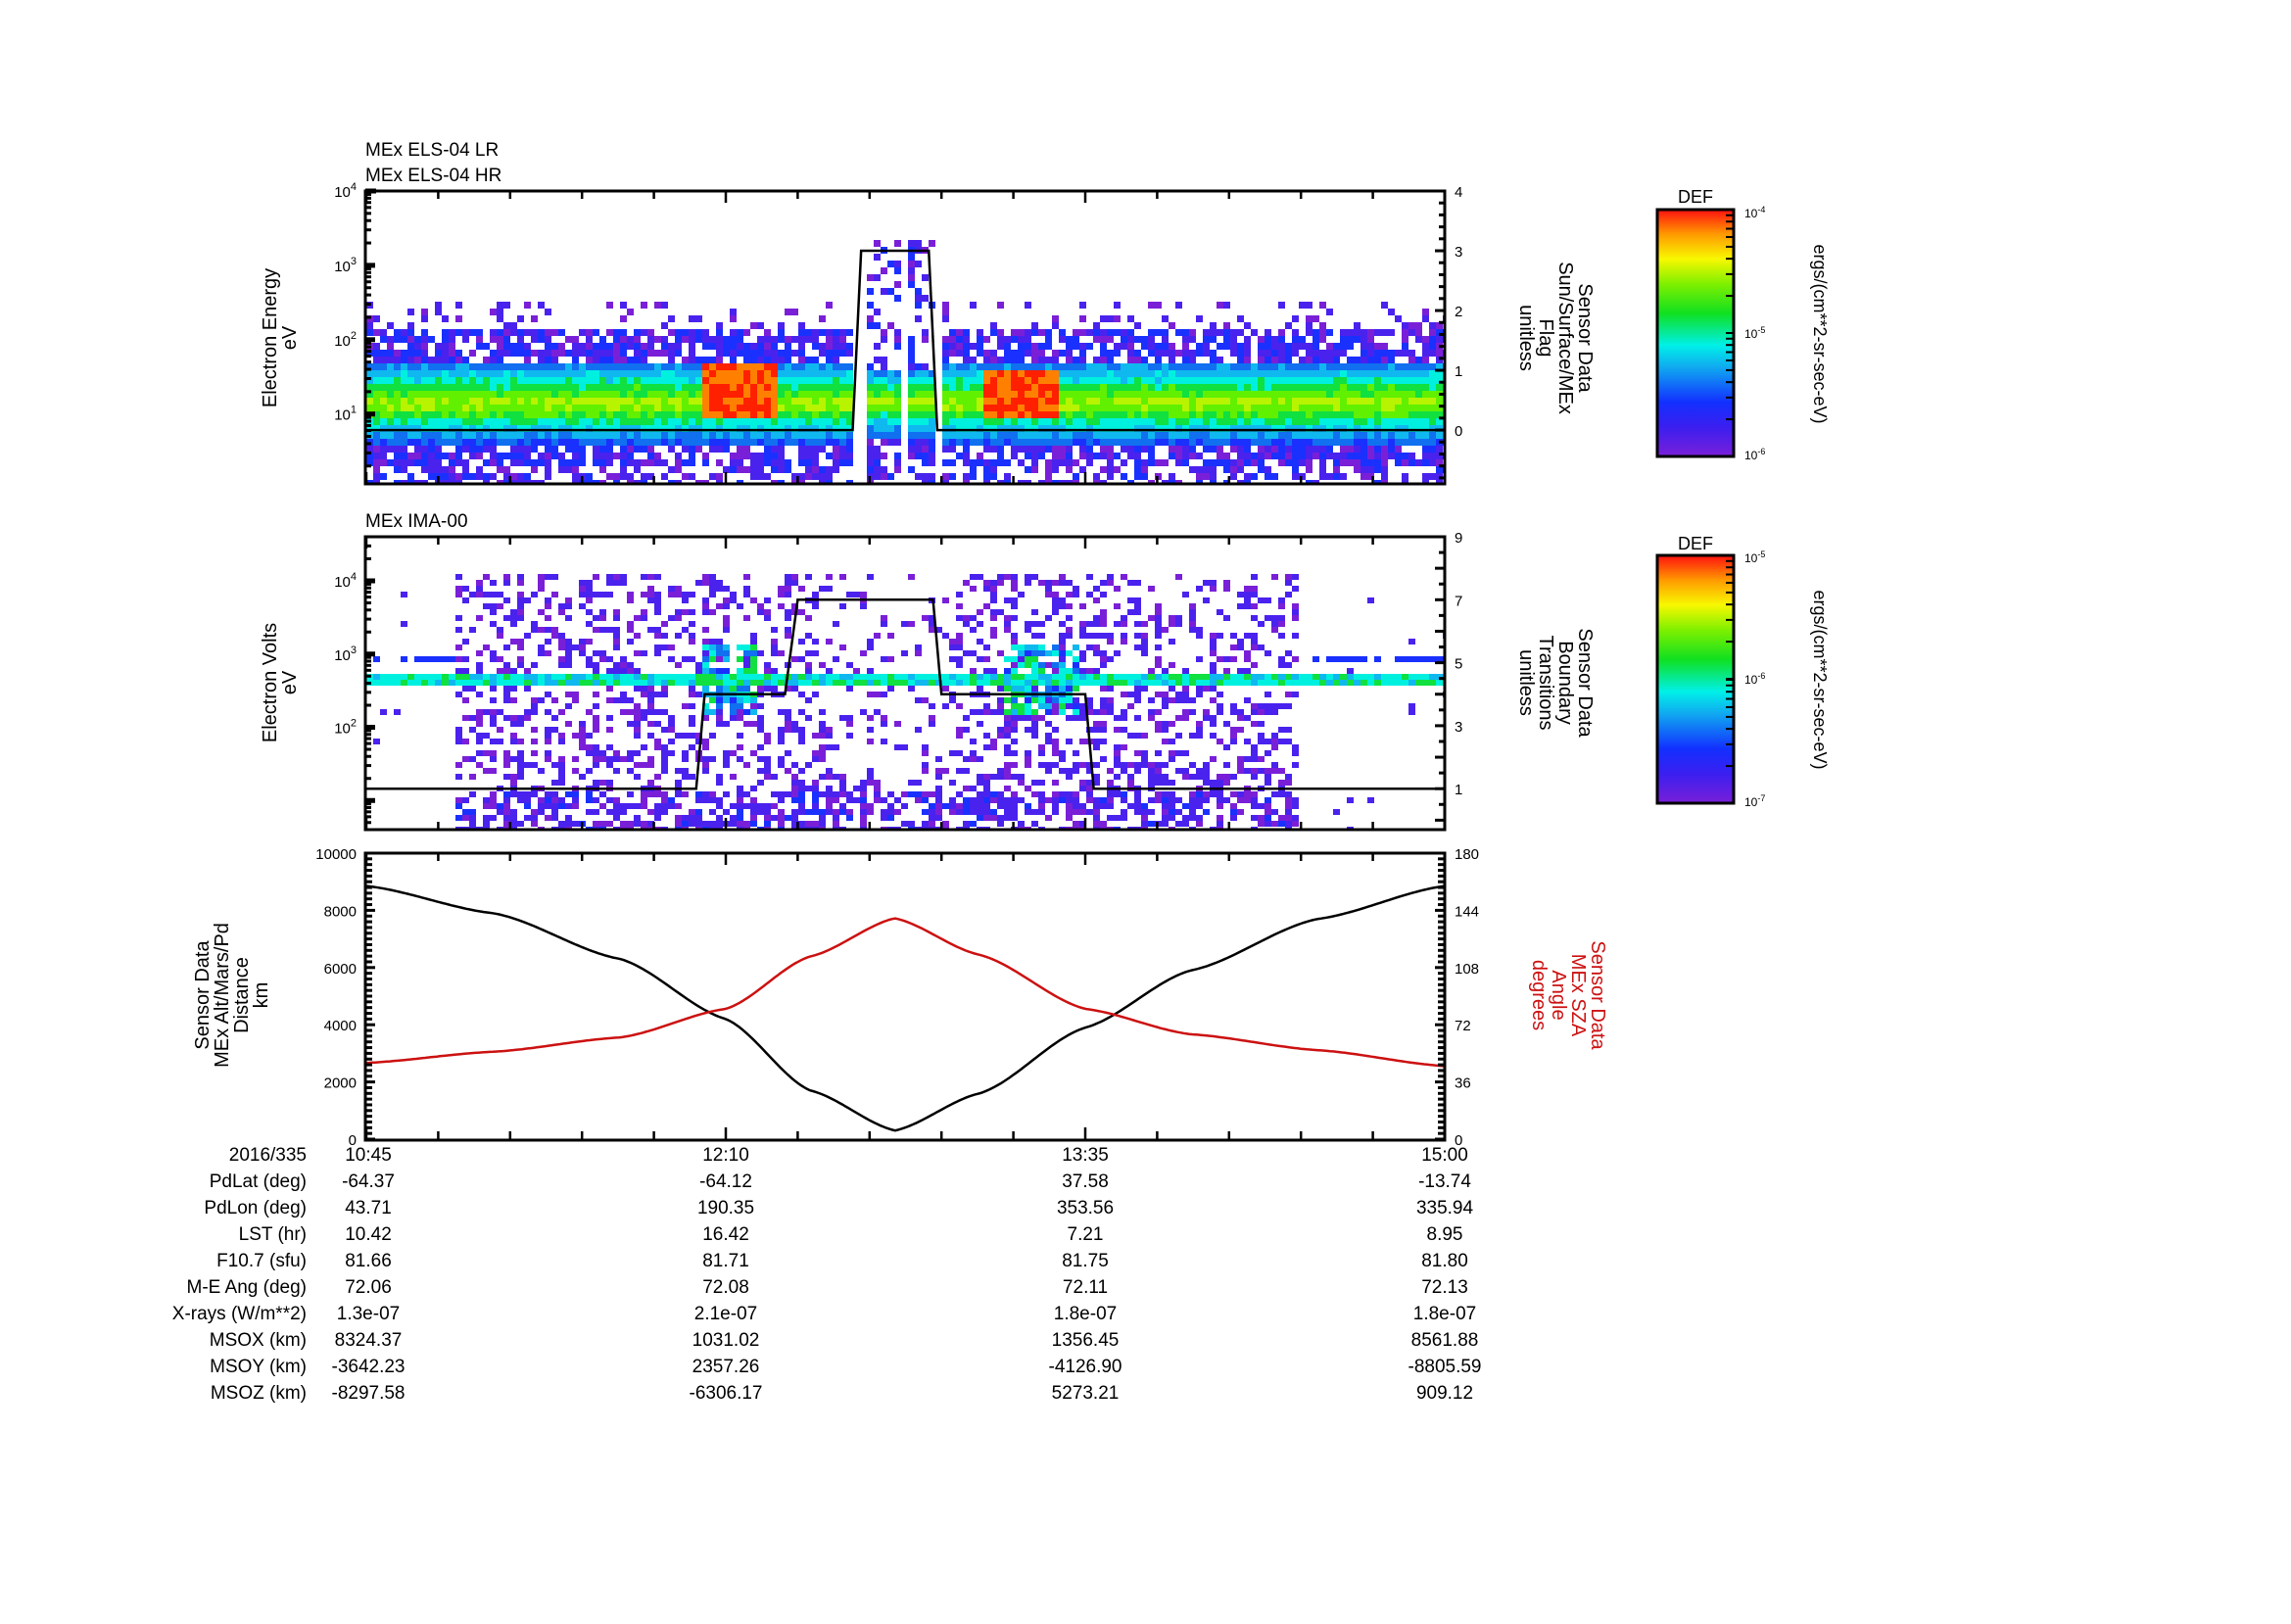 Image resolution: width=2291 pixels, height=1624 pixels. I want to click on colorbar-ima-ticklabels: 10-5 10-6 10-7, so click(1754, 679).